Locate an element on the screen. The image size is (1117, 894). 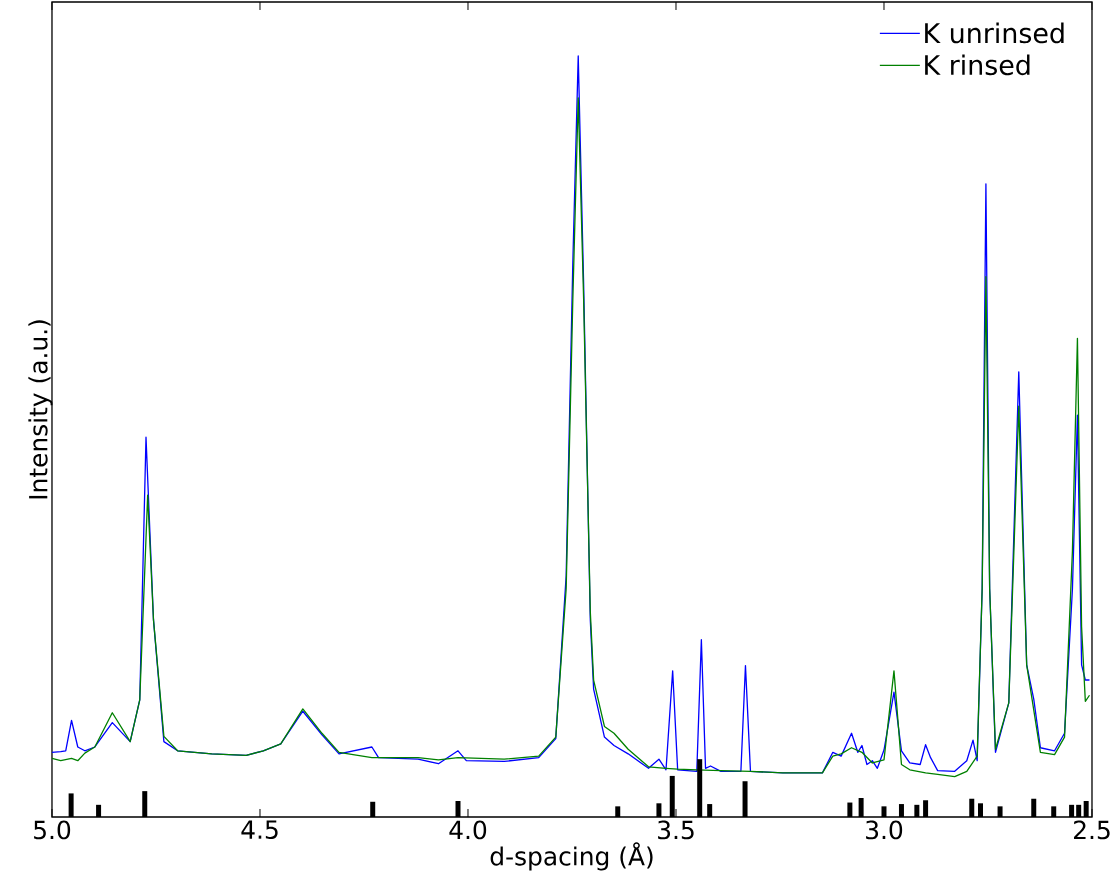
x-tick-label: 3.5 is located at coordinates (676, 830).